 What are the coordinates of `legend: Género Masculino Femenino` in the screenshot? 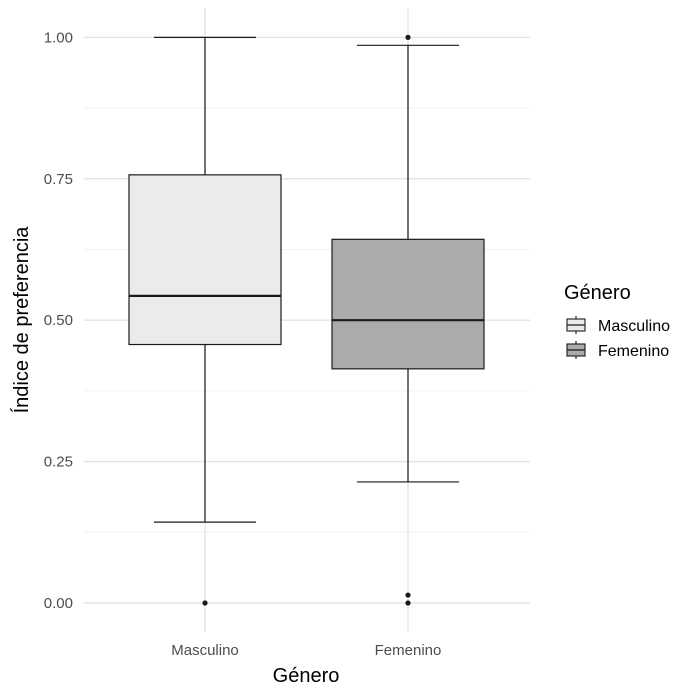 It's located at (617, 321).